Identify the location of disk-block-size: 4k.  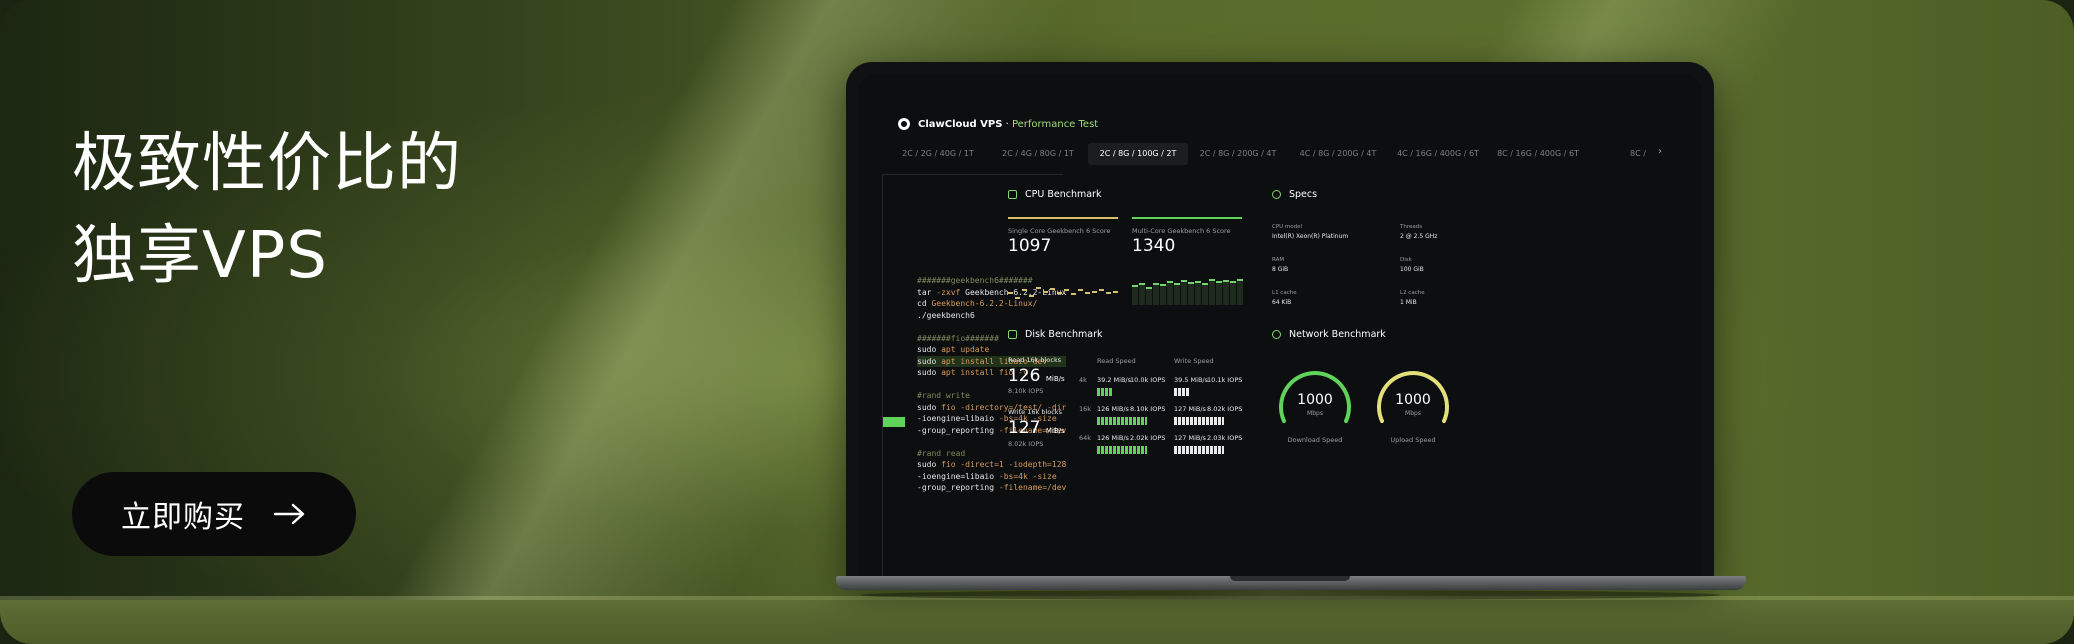
(1083, 380).